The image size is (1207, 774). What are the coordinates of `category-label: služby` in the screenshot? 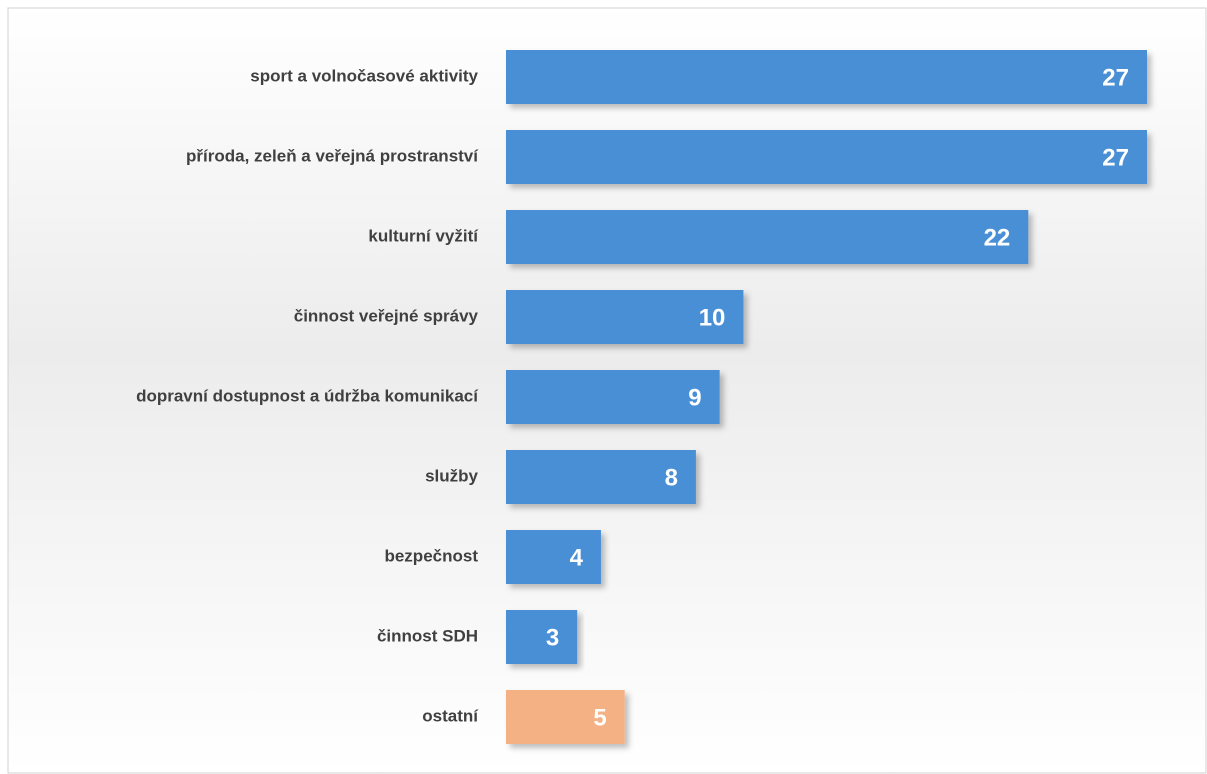 It's located at (451, 475).